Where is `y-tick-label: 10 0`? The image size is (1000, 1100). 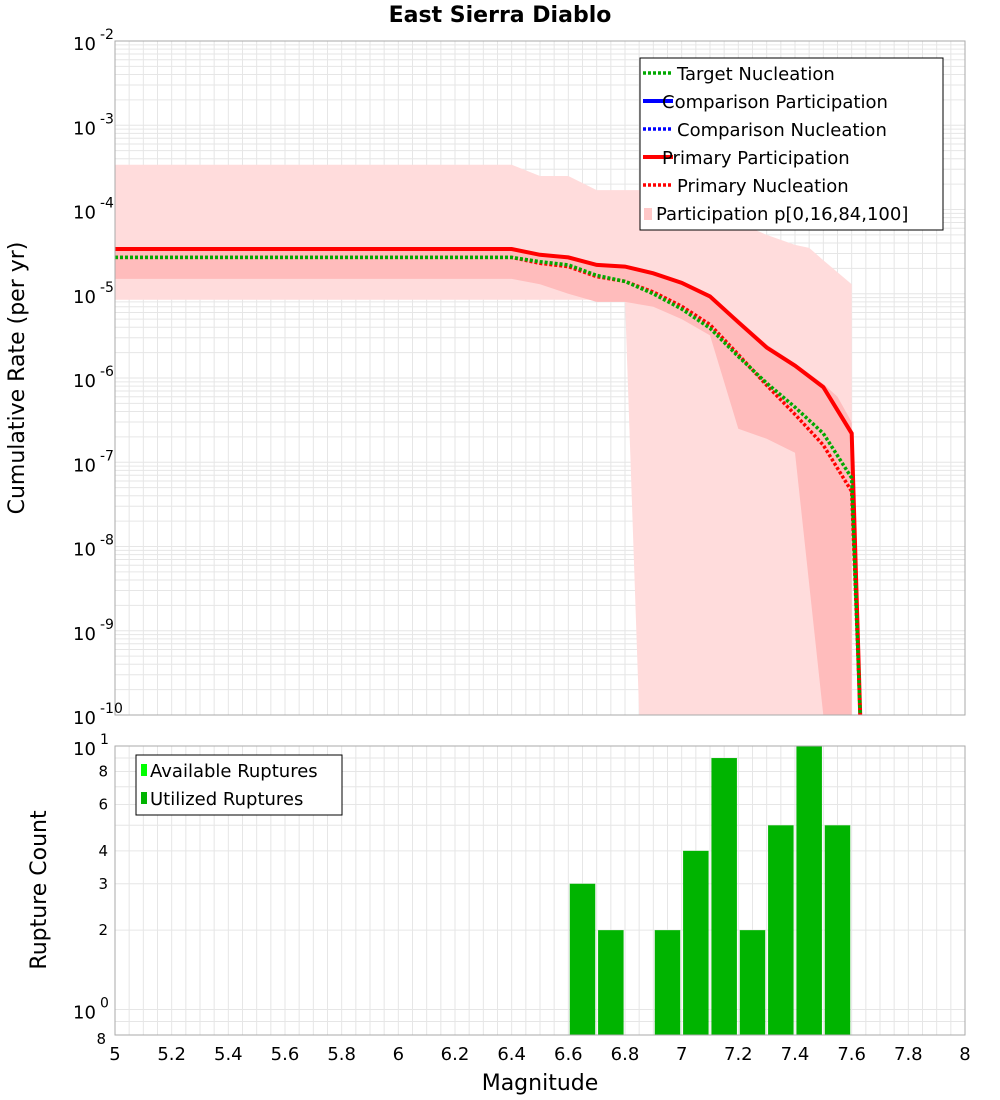
y-tick-label: 10 0 is located at coordinates (91, 1009).